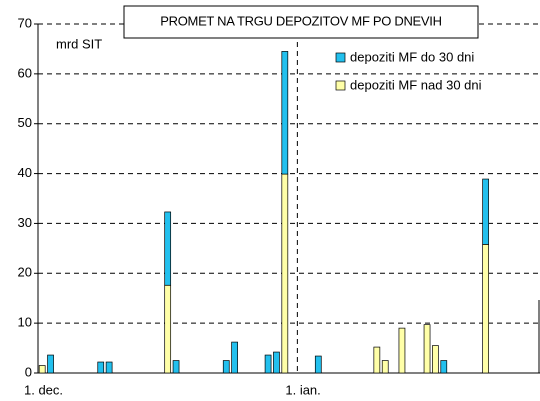  I want to click on title-box, so click(301, 22).